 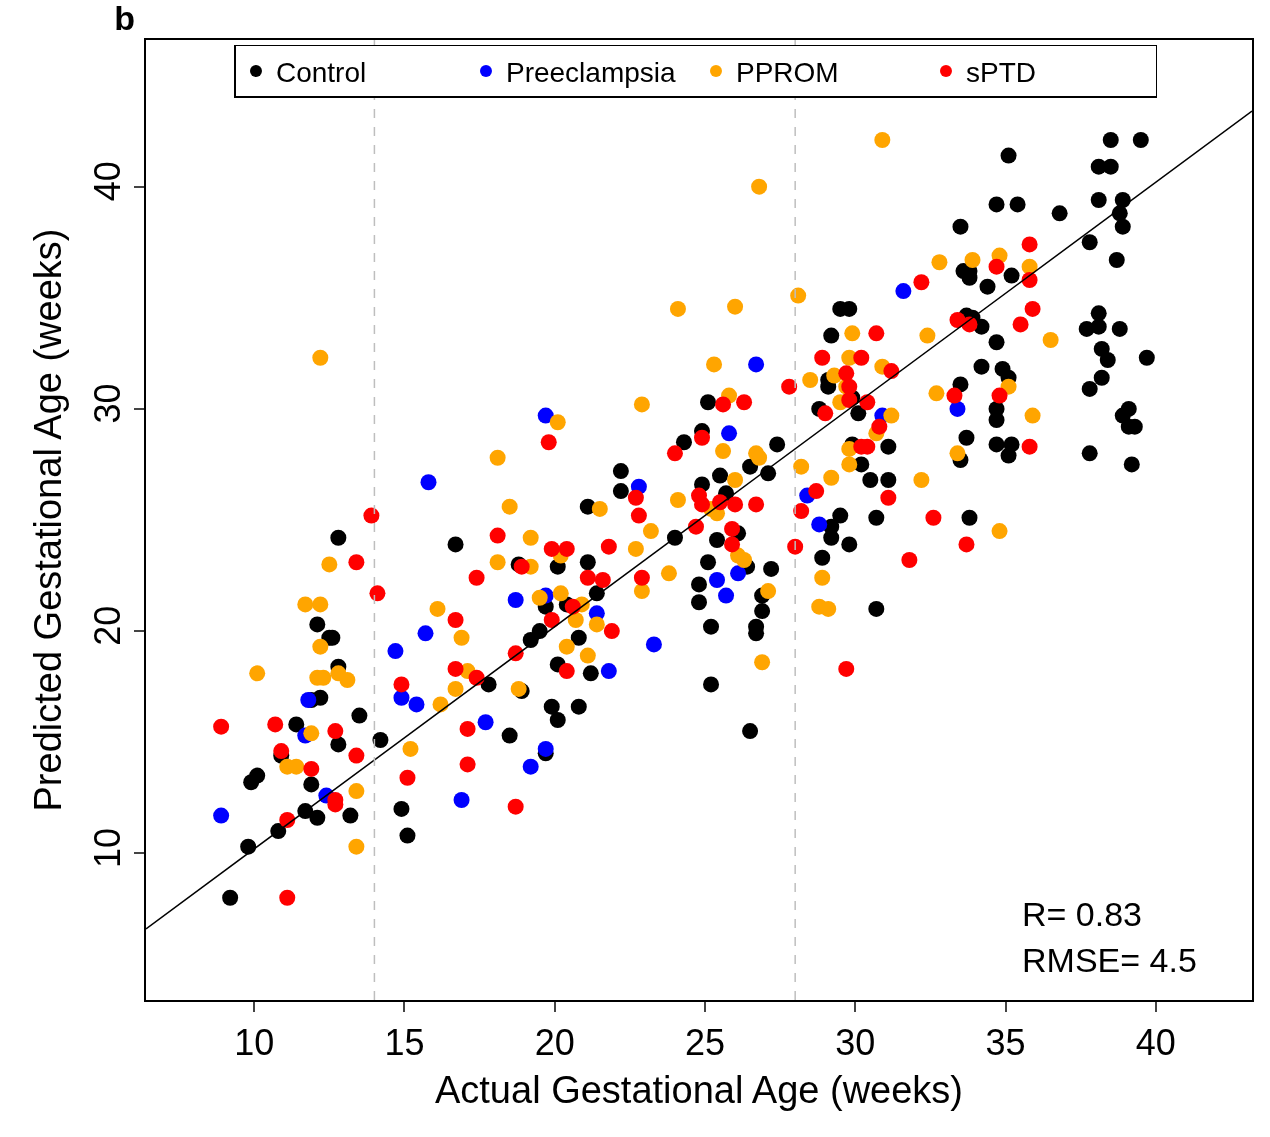 I want to click on y-tick-label: 20, so click(x=107, y=625).